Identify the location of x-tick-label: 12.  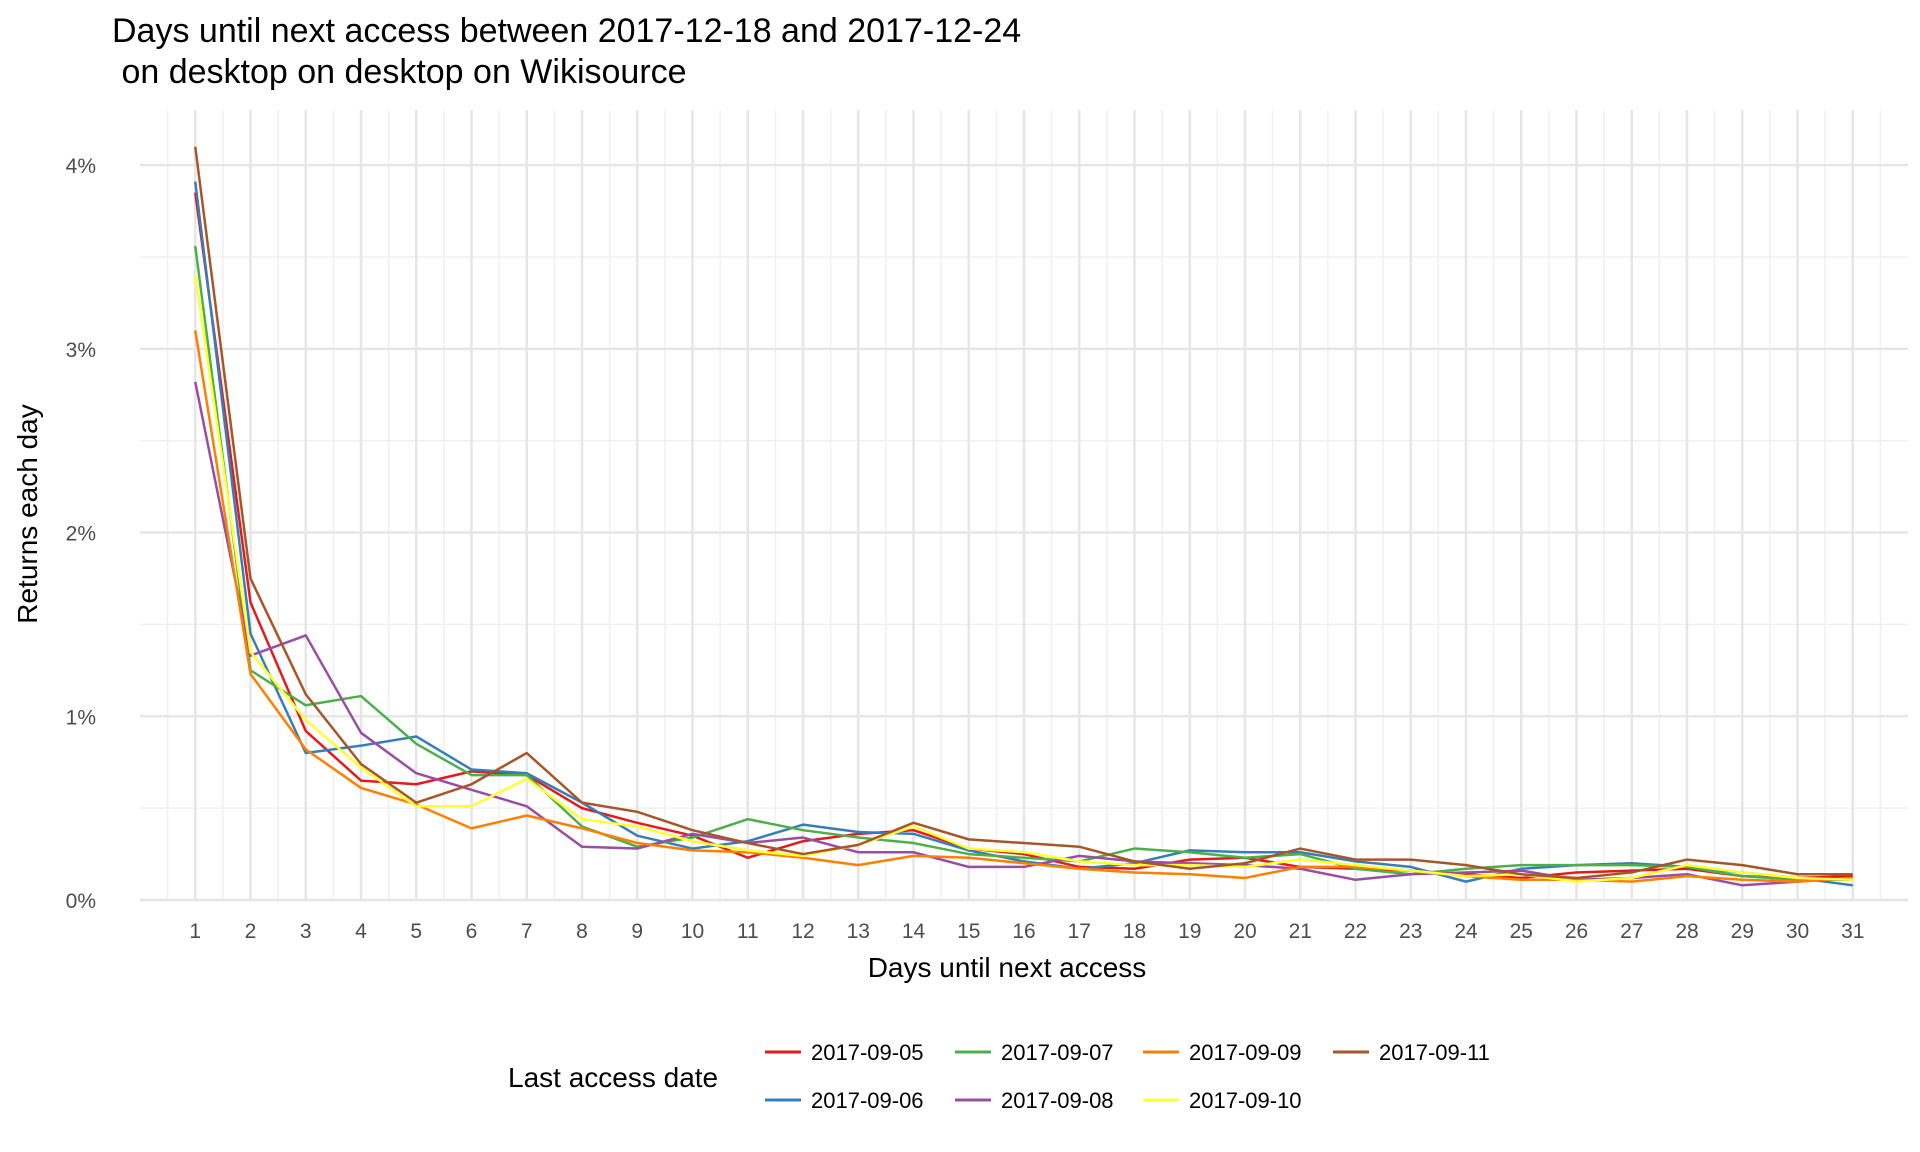
(802, 931).